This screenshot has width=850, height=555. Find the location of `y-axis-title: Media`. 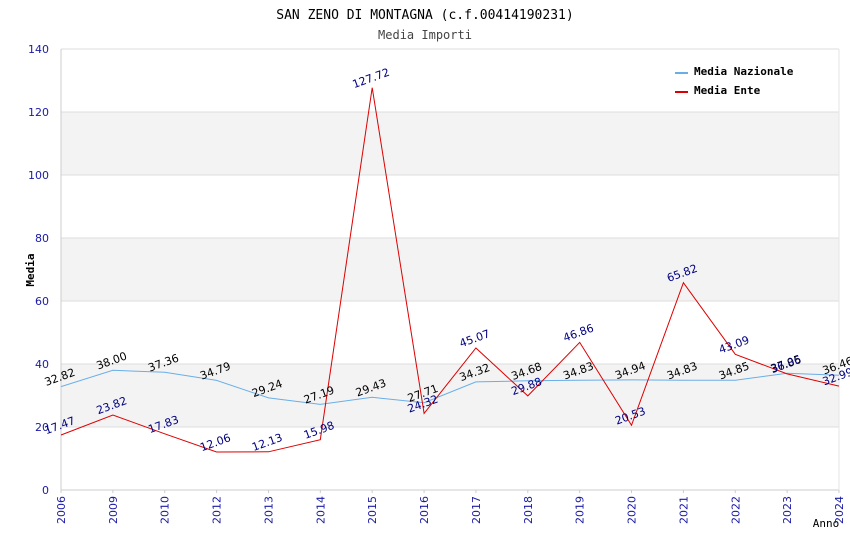

y-axis-title: Media is located at coordinates (30, 269).